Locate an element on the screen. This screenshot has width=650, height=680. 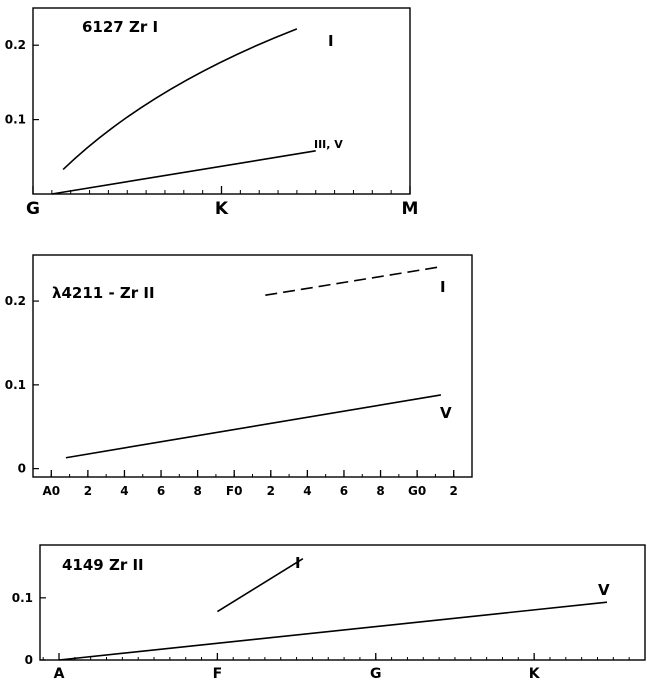
chart-title: λ4211 - Zr II is located at coordinates (103, 293).